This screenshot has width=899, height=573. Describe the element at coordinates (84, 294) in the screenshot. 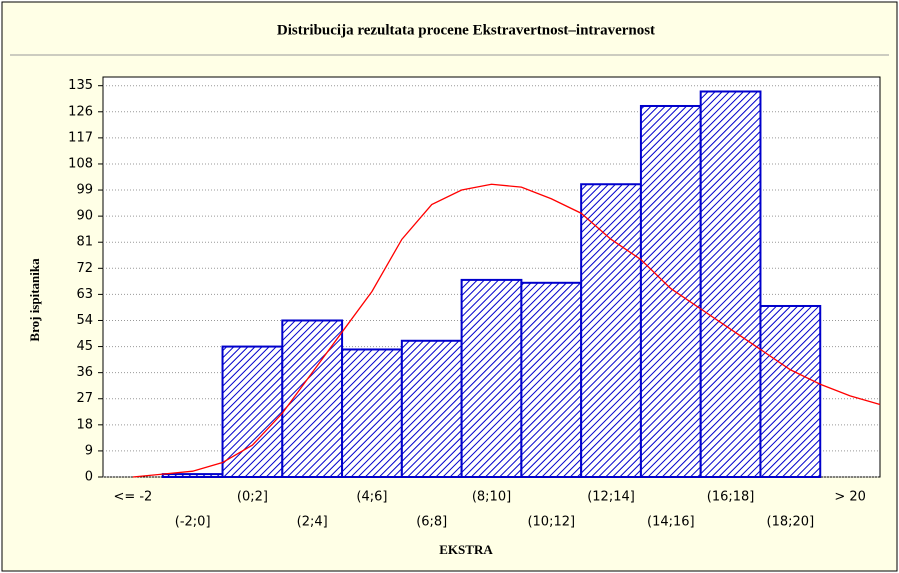

I see `y-tick-label: 63` at that location.